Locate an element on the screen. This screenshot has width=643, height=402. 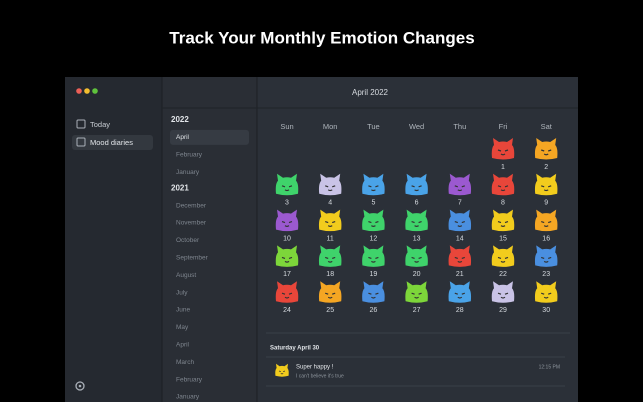
day-number: 17 is located at coordinates (287, 274).